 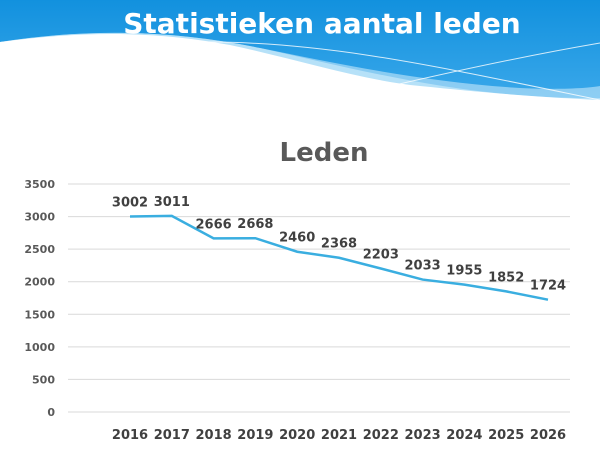 What do you see at coordinates (464, 435) in the screenshot?
I see `x-tick-label: 2024` at bounding box center [464, 435].